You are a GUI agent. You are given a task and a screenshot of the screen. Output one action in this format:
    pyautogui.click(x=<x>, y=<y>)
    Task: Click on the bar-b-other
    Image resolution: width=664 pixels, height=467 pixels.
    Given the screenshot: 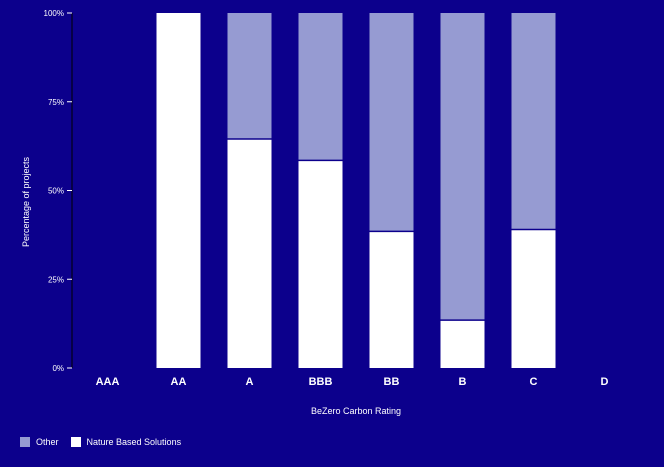 What is the action you would take?
    pyautogui.click(x=462, y=167)
    